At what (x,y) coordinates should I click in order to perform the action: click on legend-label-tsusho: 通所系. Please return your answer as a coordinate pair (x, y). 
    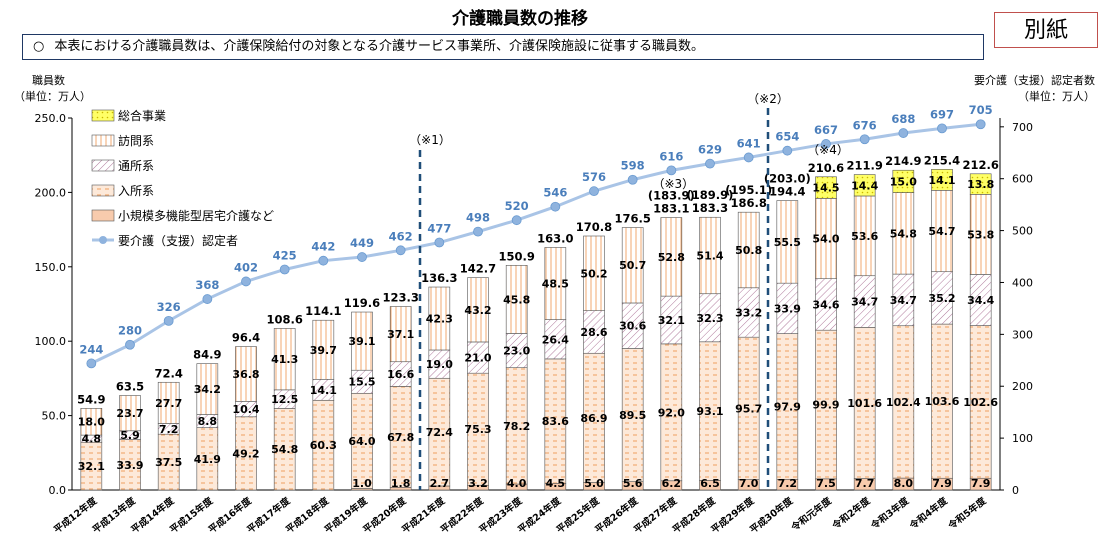
    Looking at the image, I should click on (136, 166).